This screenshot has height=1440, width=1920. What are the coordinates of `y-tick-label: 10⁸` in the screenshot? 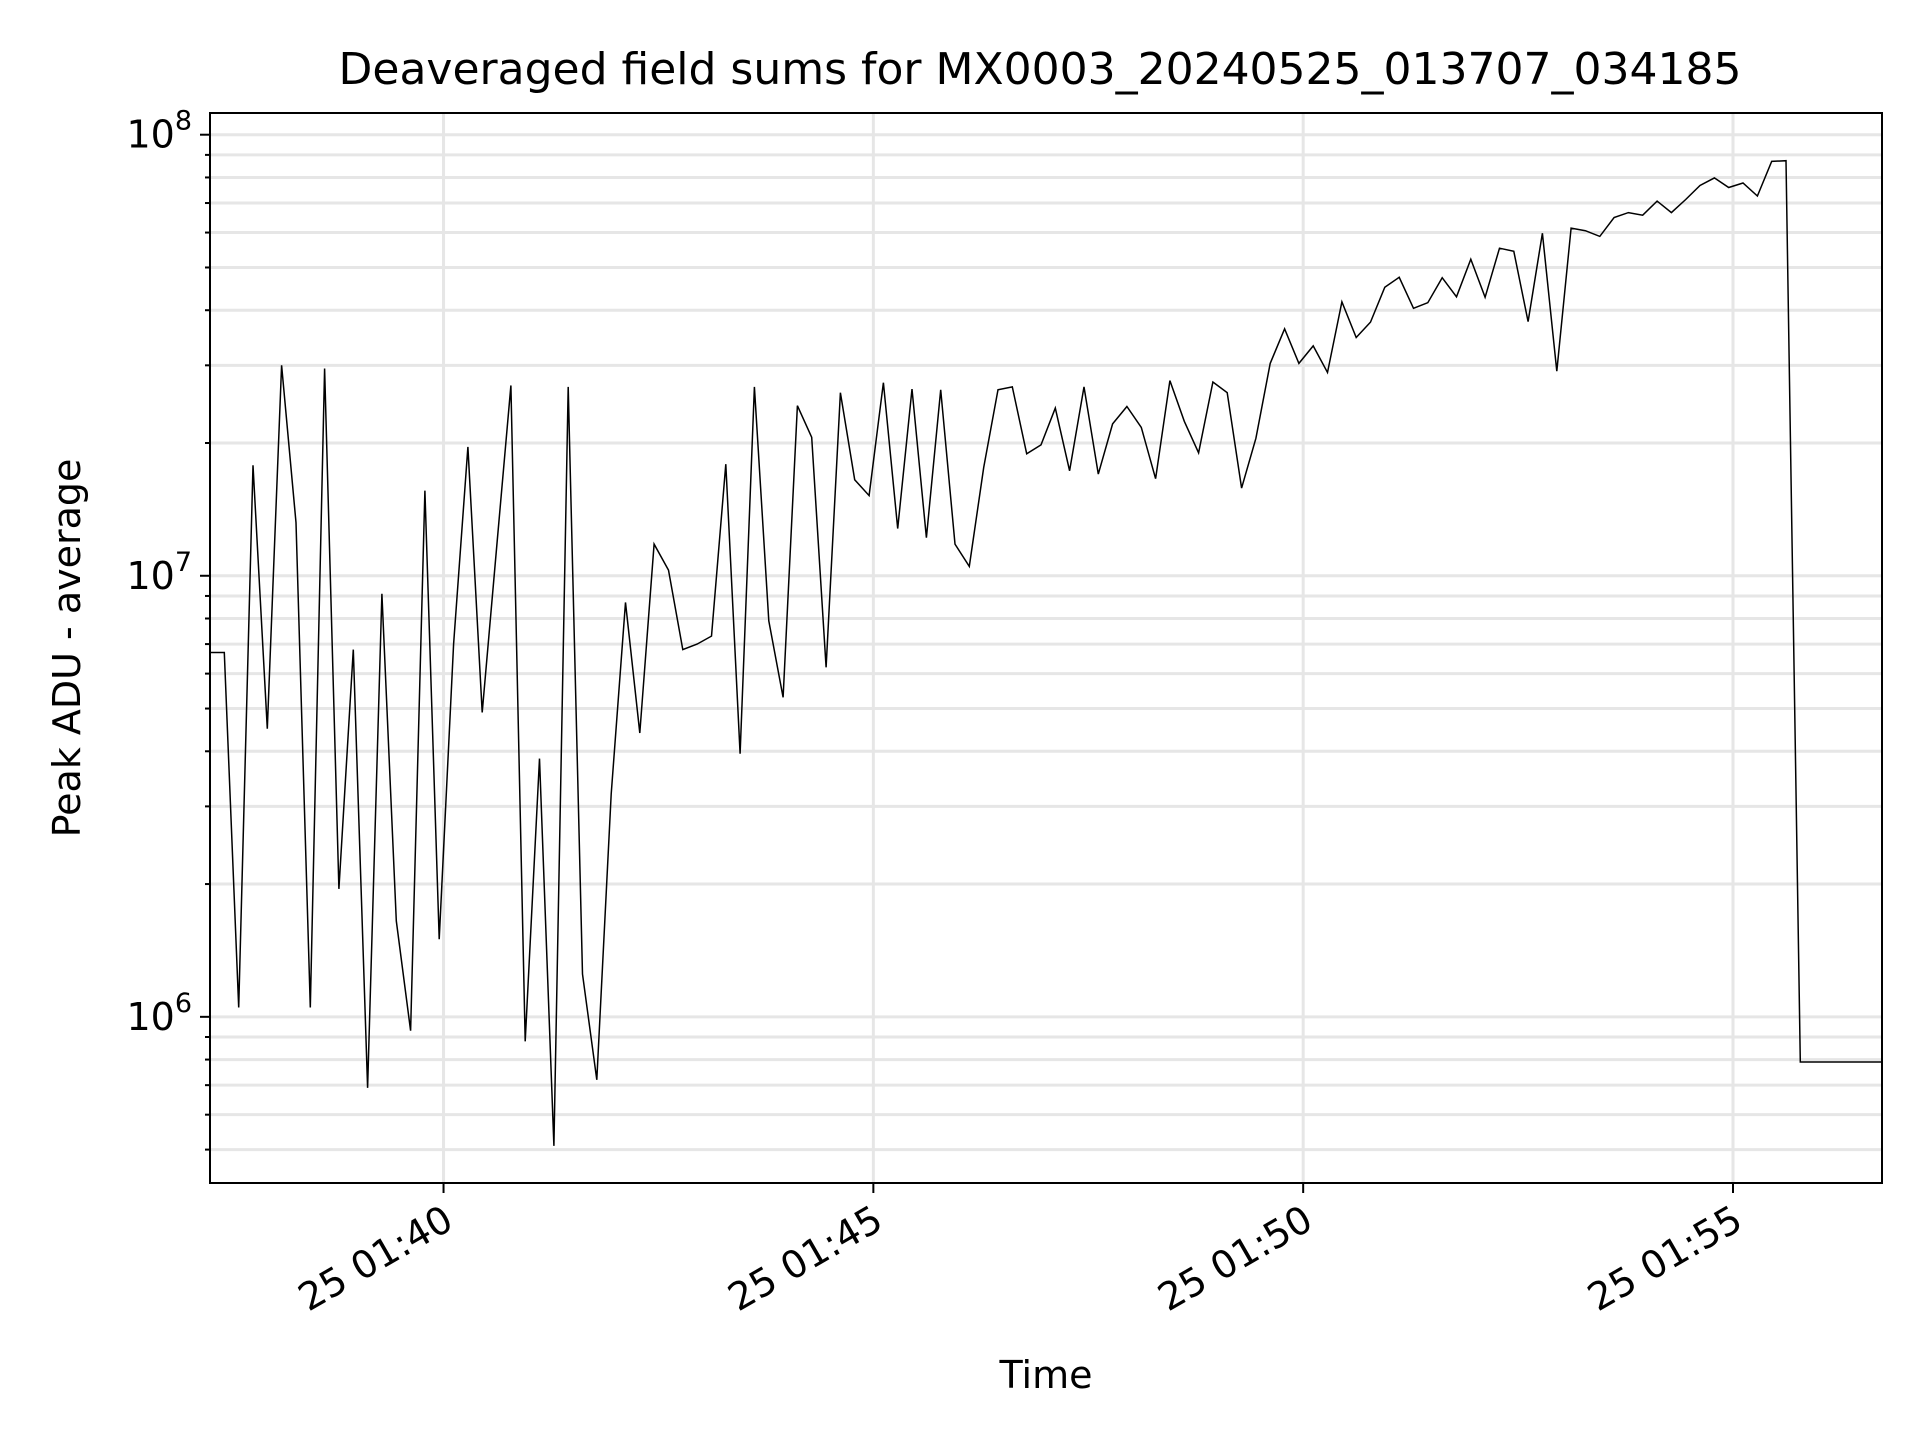 It's located at (159, 131).